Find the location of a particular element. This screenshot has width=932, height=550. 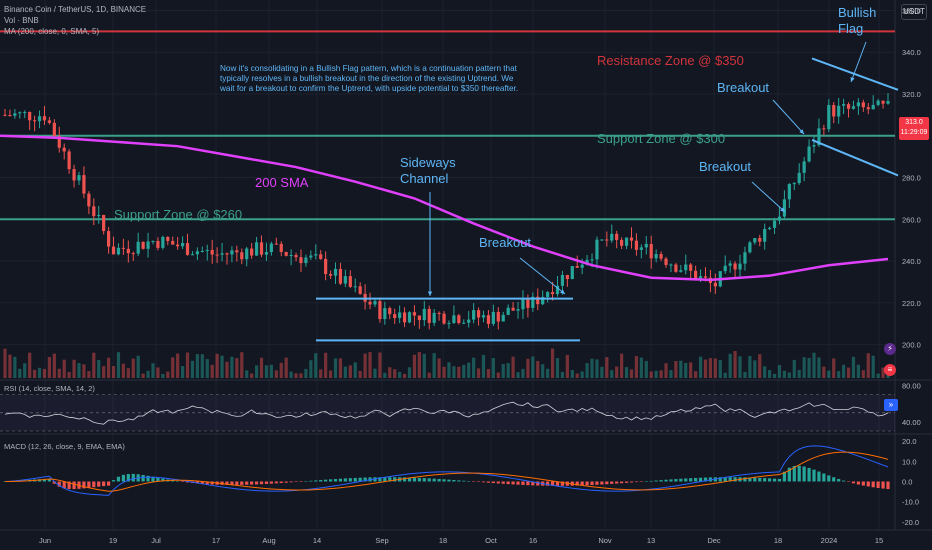

rsi-line is located at coordinates (446, 413).